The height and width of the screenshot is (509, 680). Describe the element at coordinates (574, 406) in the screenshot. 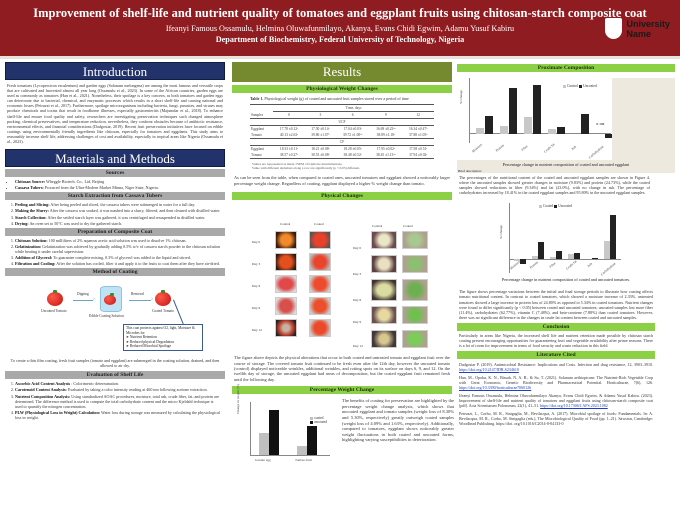

I see `reference-link: https://doi.org/10.17306/J.AFS.2023.1082` at that location.